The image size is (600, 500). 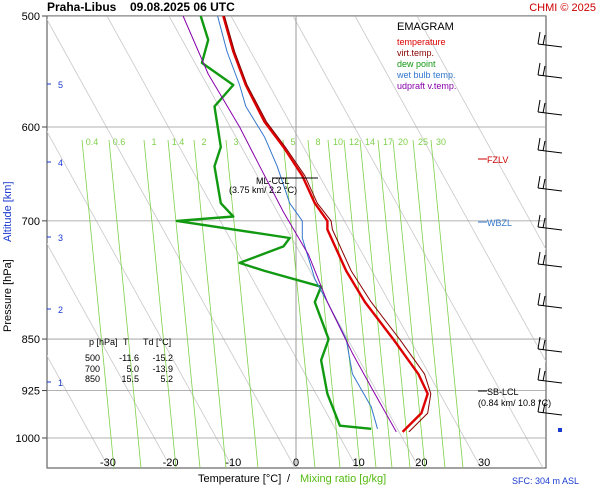 What do you see at coordinates (514, 403) in the screenshot?
I see `sb-lcl-info: (0.84 km/ 10.8 °C)` at bounding box center [514, 403].